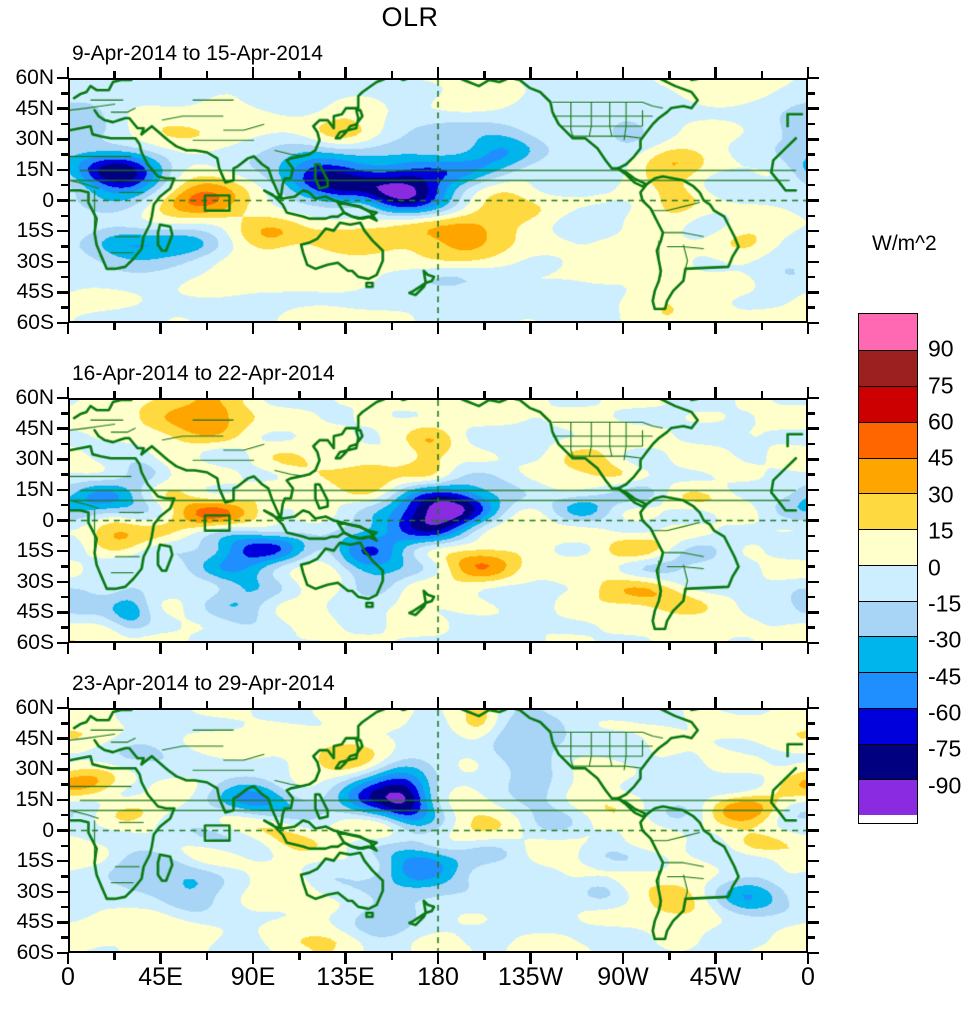 The width and height of the screenshot is (964, 1013). I want to click on colorbar-tick-label: -90, so click(945, 785).